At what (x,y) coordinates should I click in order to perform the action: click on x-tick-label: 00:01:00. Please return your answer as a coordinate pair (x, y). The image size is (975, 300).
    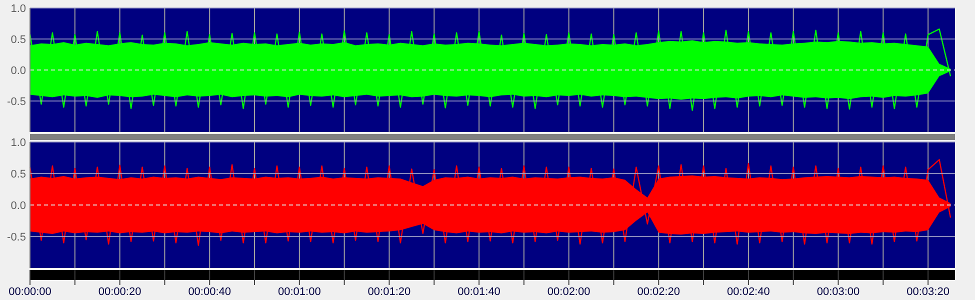
    Looking at the image, I should click on (299, 292).